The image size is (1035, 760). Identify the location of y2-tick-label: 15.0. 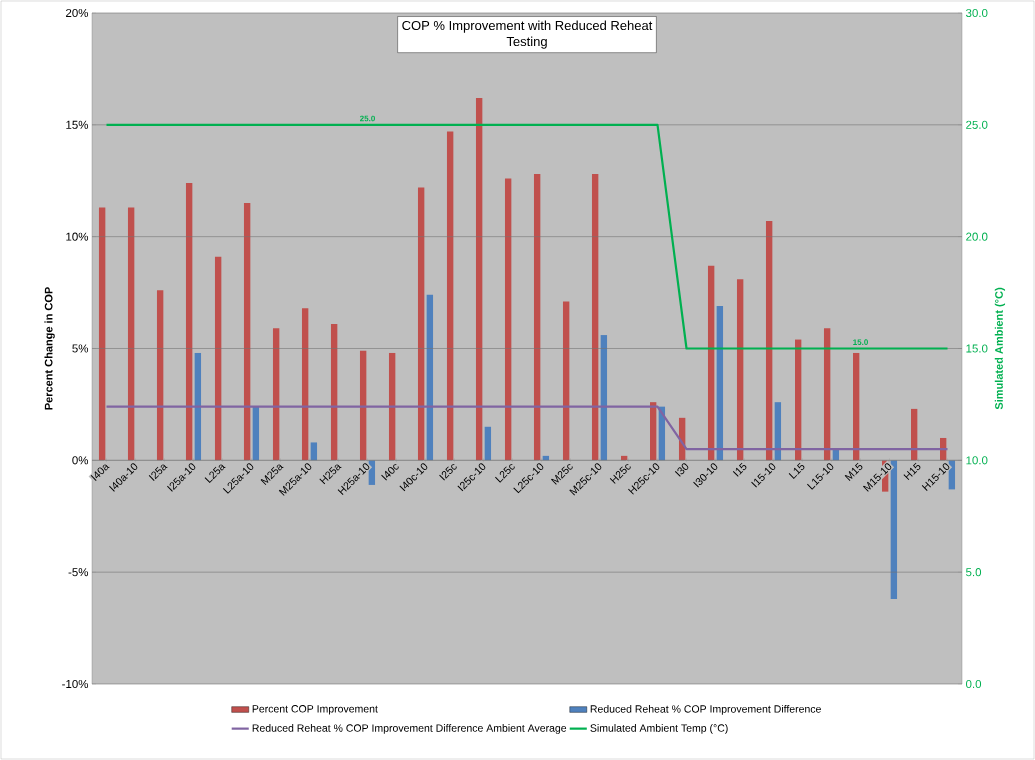
(977, 348).